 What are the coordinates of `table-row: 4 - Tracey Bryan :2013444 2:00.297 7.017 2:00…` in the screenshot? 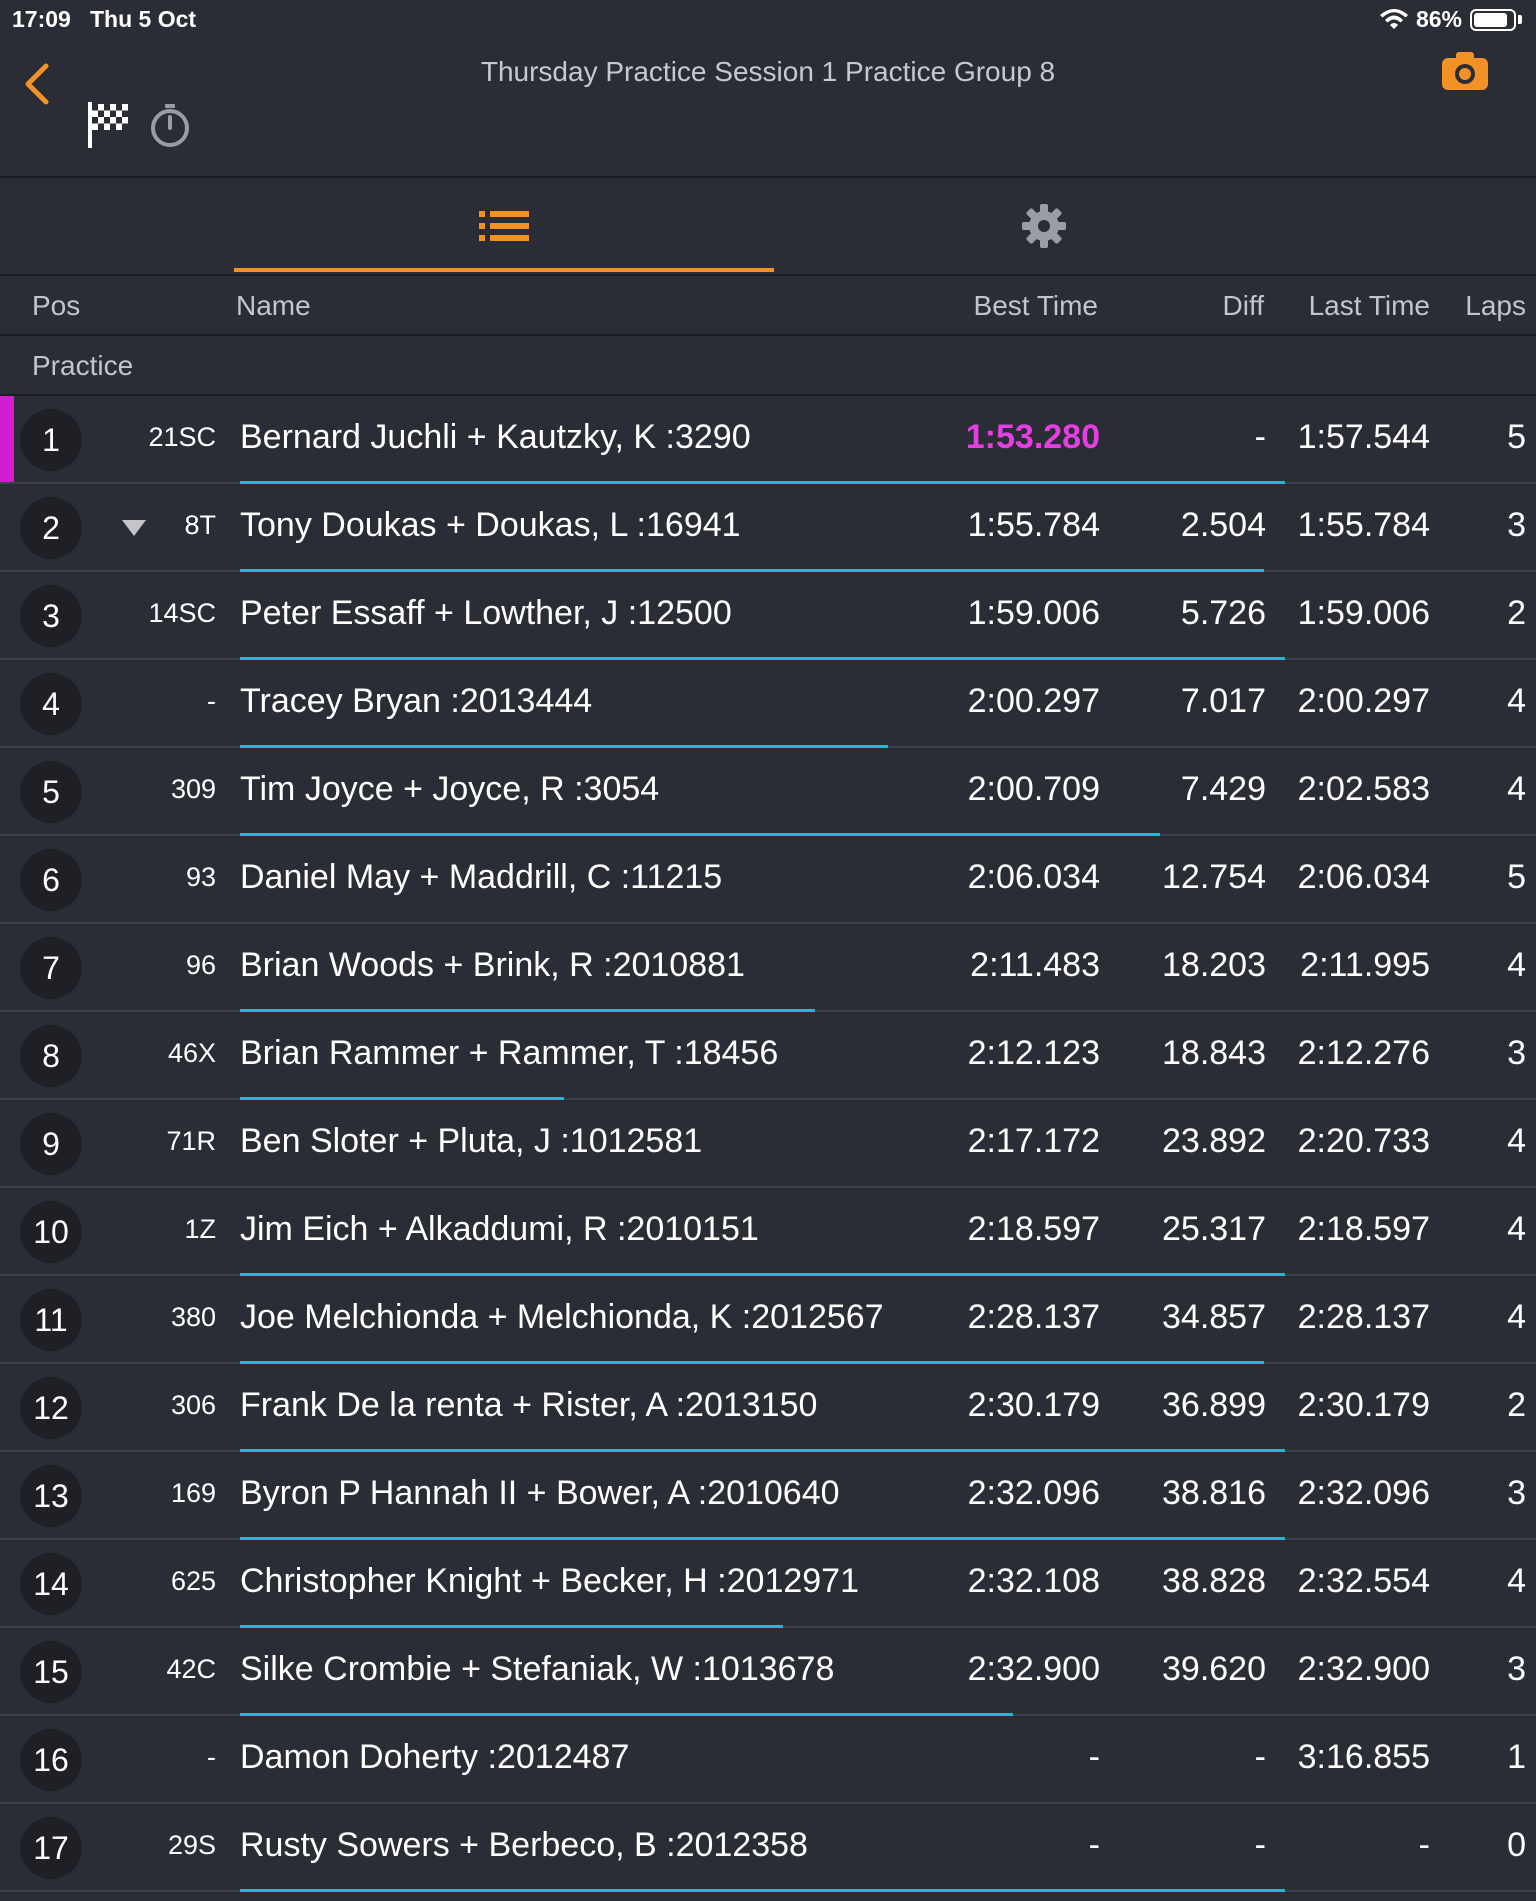 It's located at (768, 704).